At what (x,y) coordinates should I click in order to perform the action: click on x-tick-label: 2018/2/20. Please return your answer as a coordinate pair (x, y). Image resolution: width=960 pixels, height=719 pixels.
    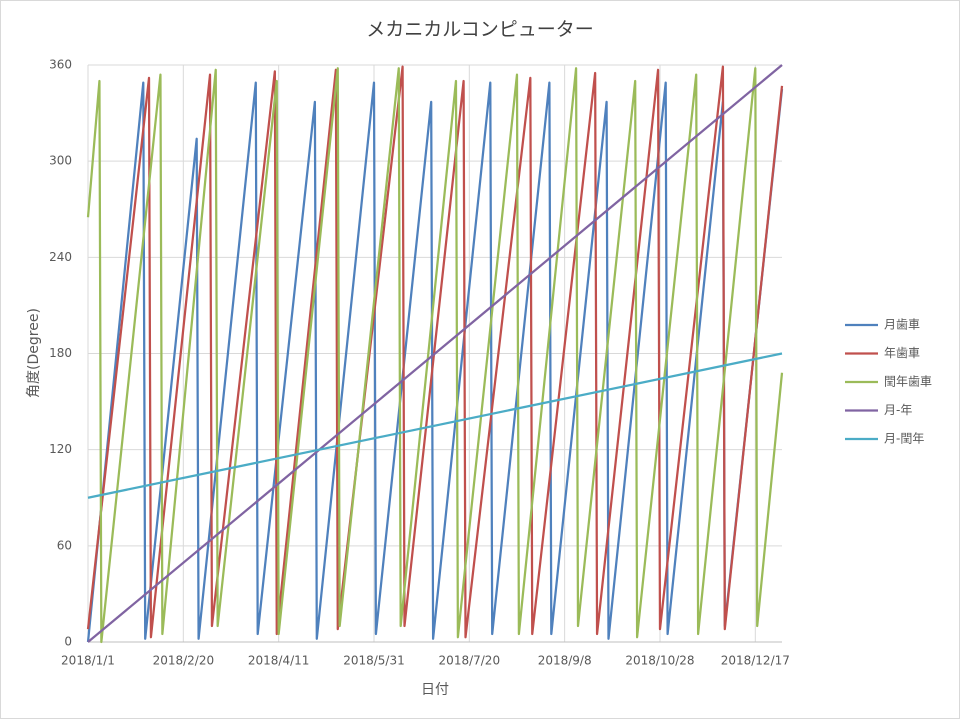
    Looking at the image, I should click on (184, 661).